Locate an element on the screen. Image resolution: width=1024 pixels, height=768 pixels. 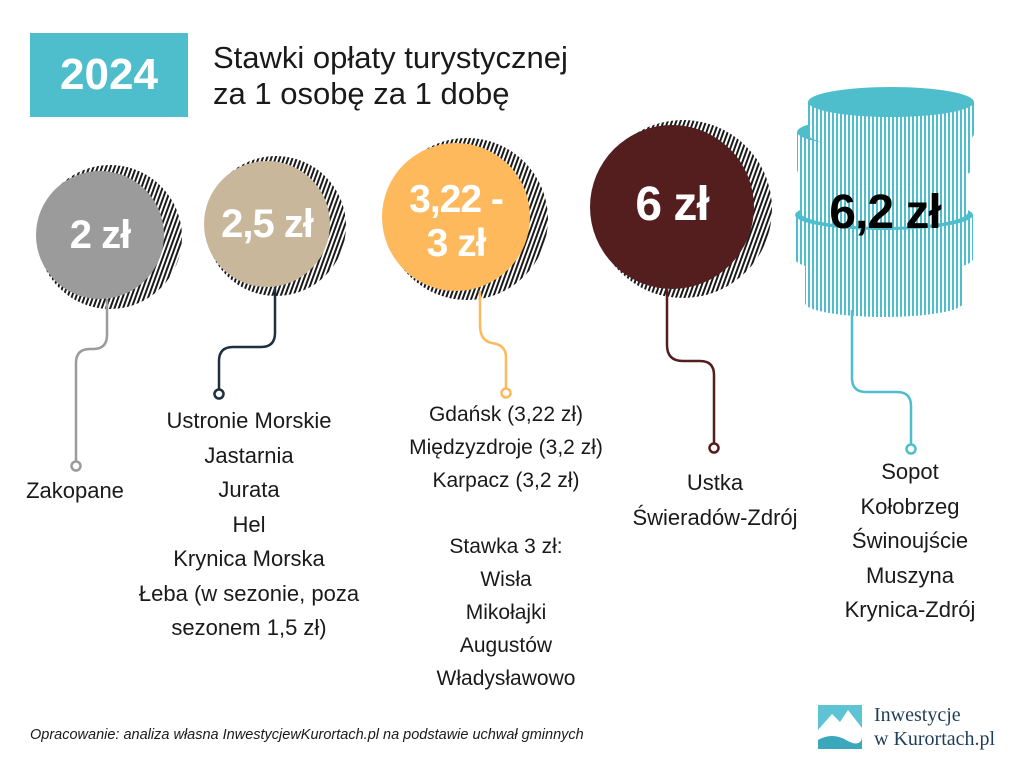
list-item: Ustronie Morskie is located at coordinates (249, 420).